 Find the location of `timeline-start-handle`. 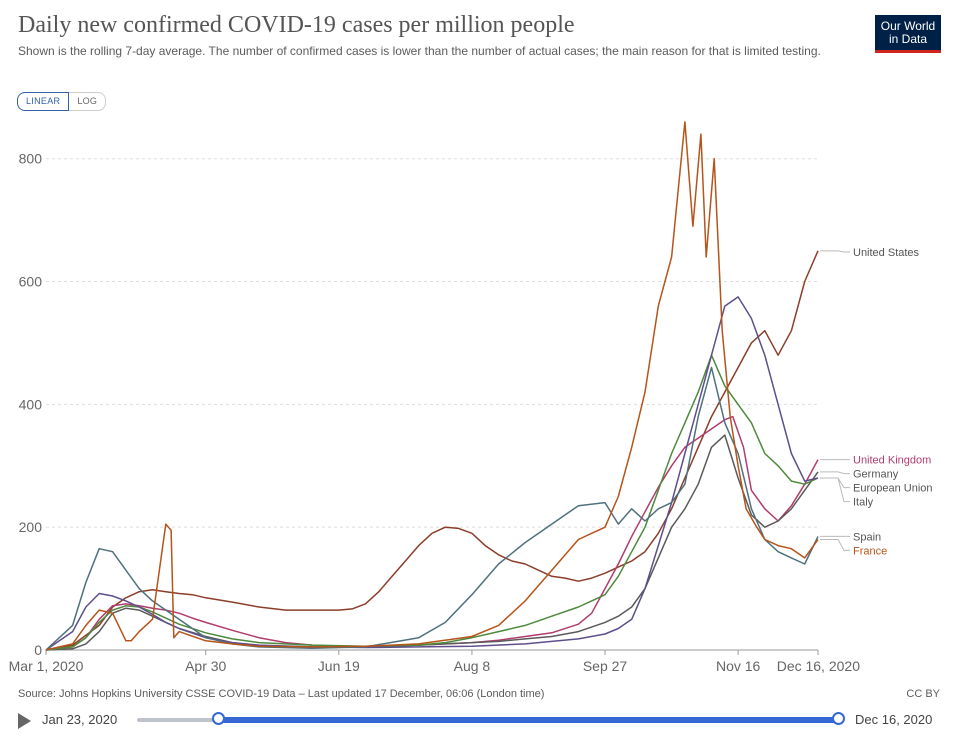

timeline-start-handle is located at coordinates (218, 718).